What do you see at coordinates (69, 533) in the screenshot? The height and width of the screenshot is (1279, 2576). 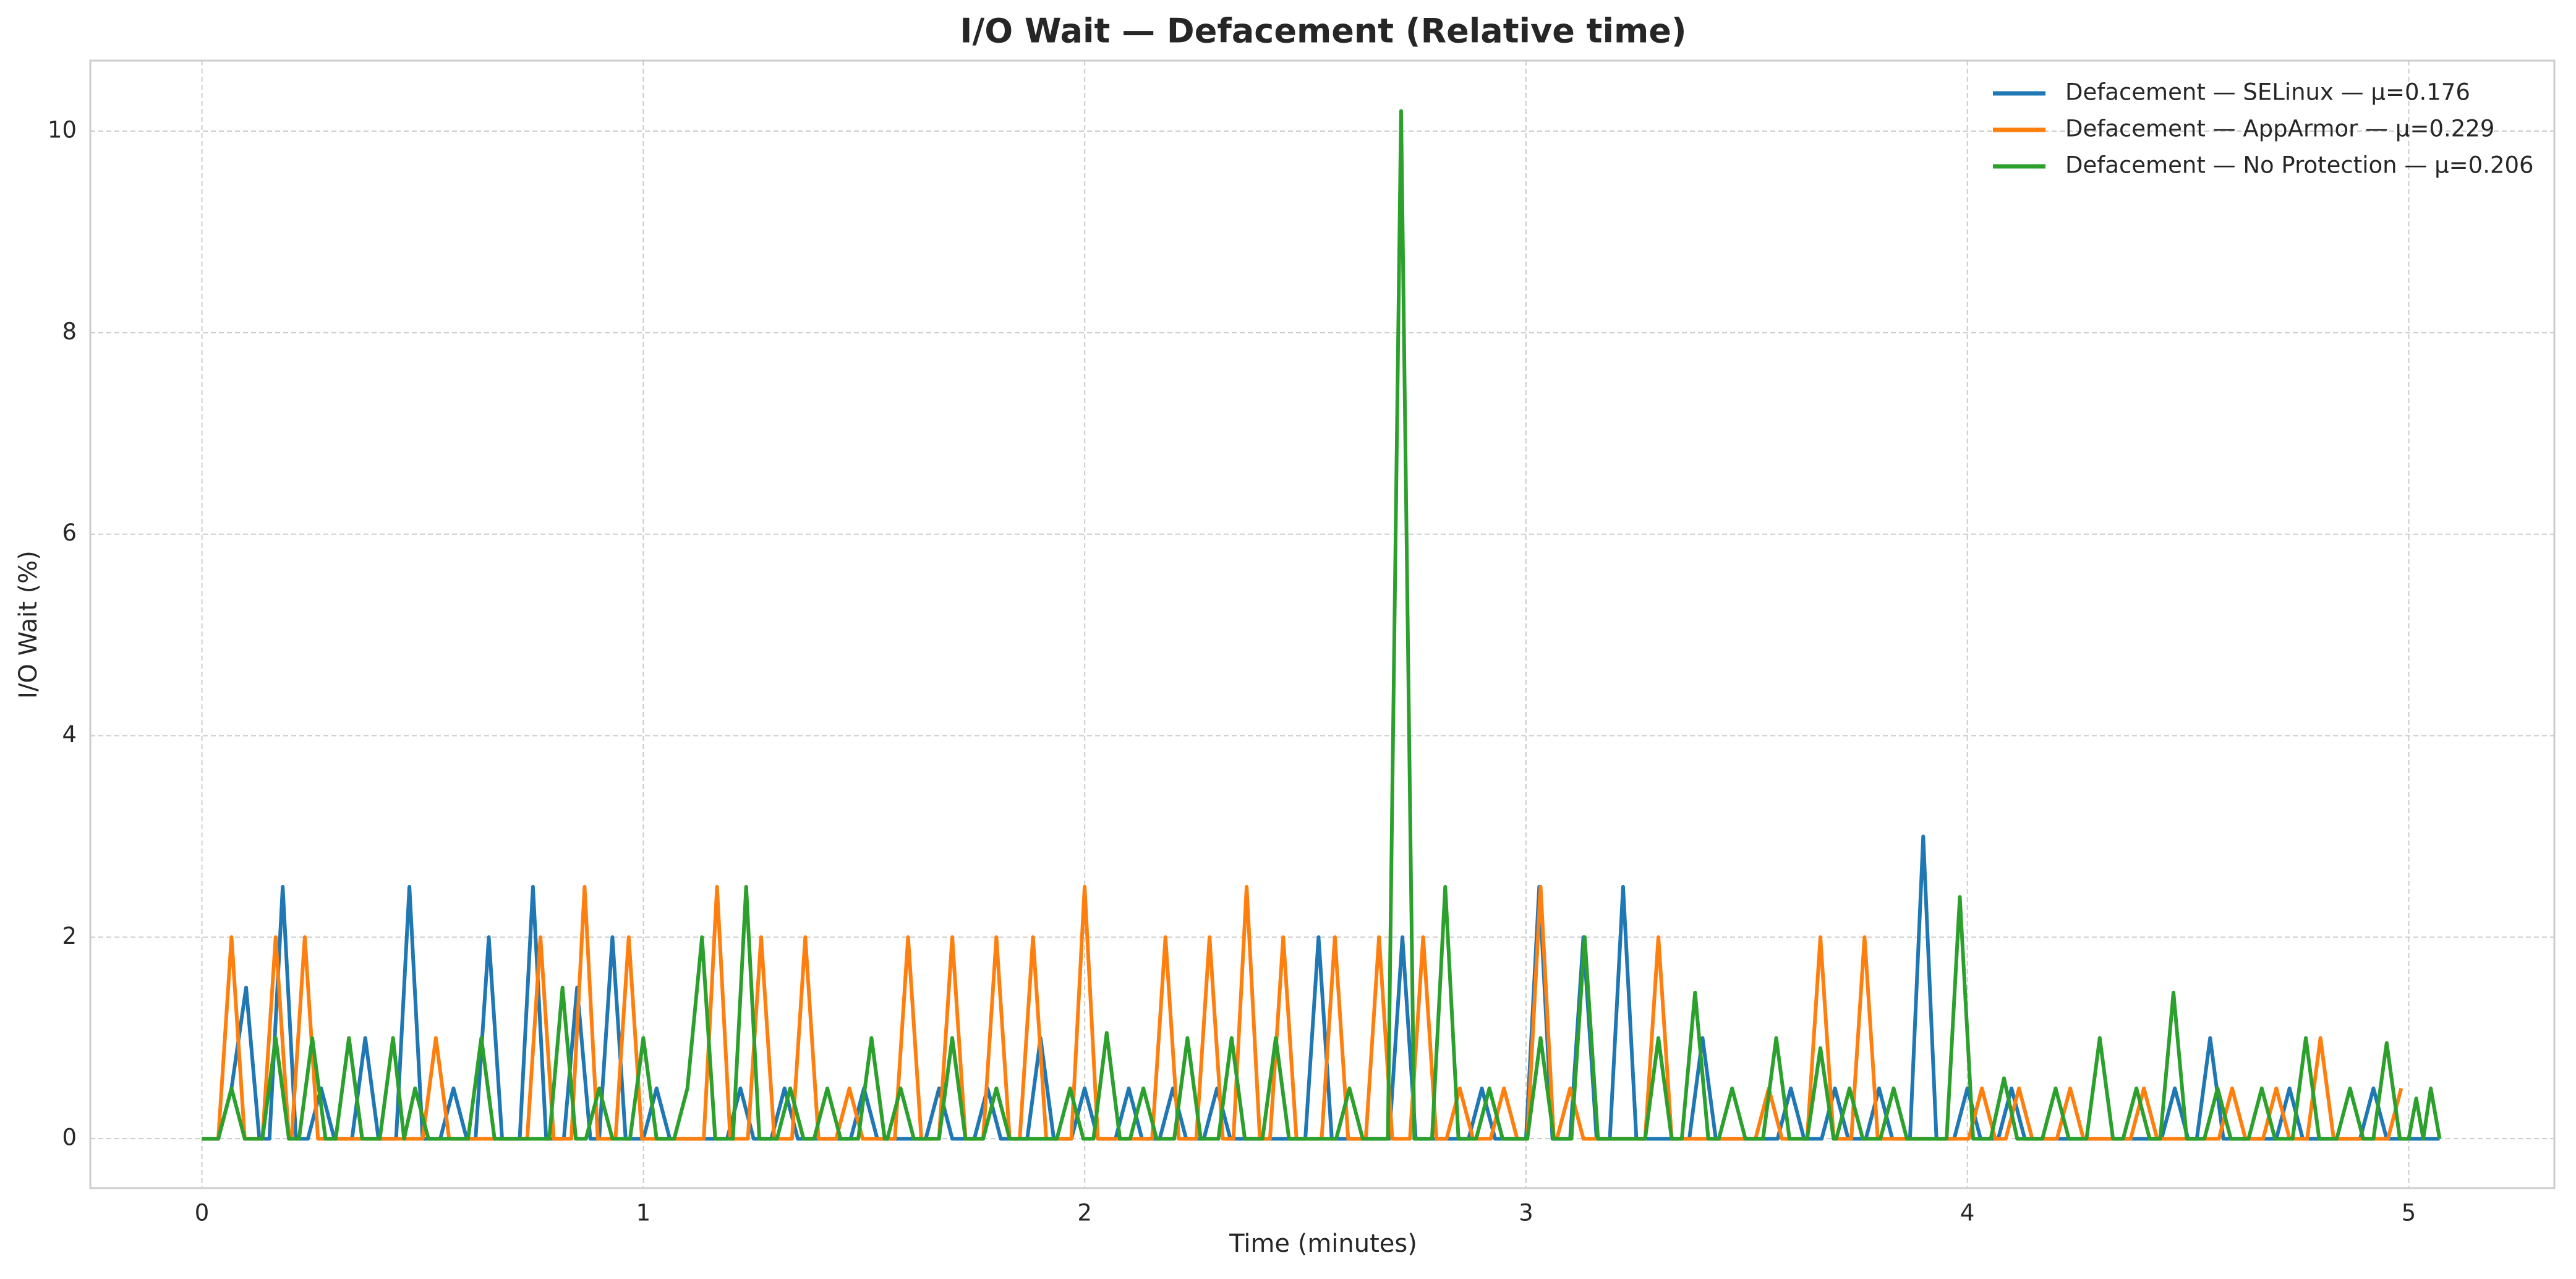 I see `y-tick-label: 6` at bounding box center [69, 533].